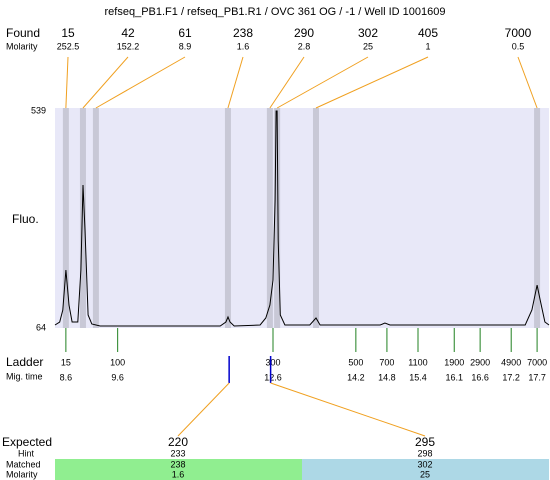 The image size is (550, 480). I want to click on expected-size: 295, so click(425, 442).